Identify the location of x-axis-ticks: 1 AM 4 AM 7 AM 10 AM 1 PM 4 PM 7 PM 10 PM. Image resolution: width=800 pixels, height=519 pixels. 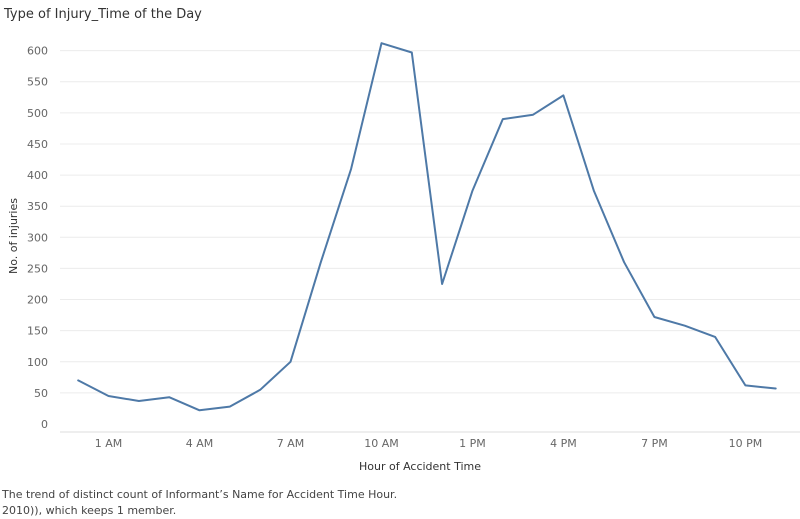
(428, 443).